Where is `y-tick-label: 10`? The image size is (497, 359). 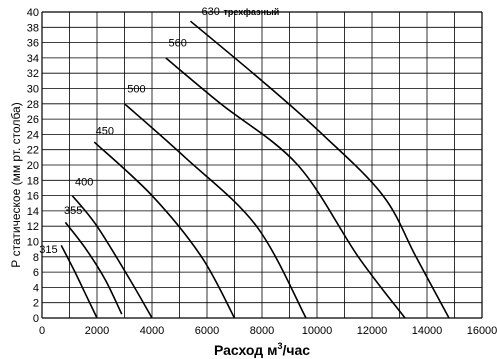
y-tick-label: 10 is located at coordinates (33, 243).